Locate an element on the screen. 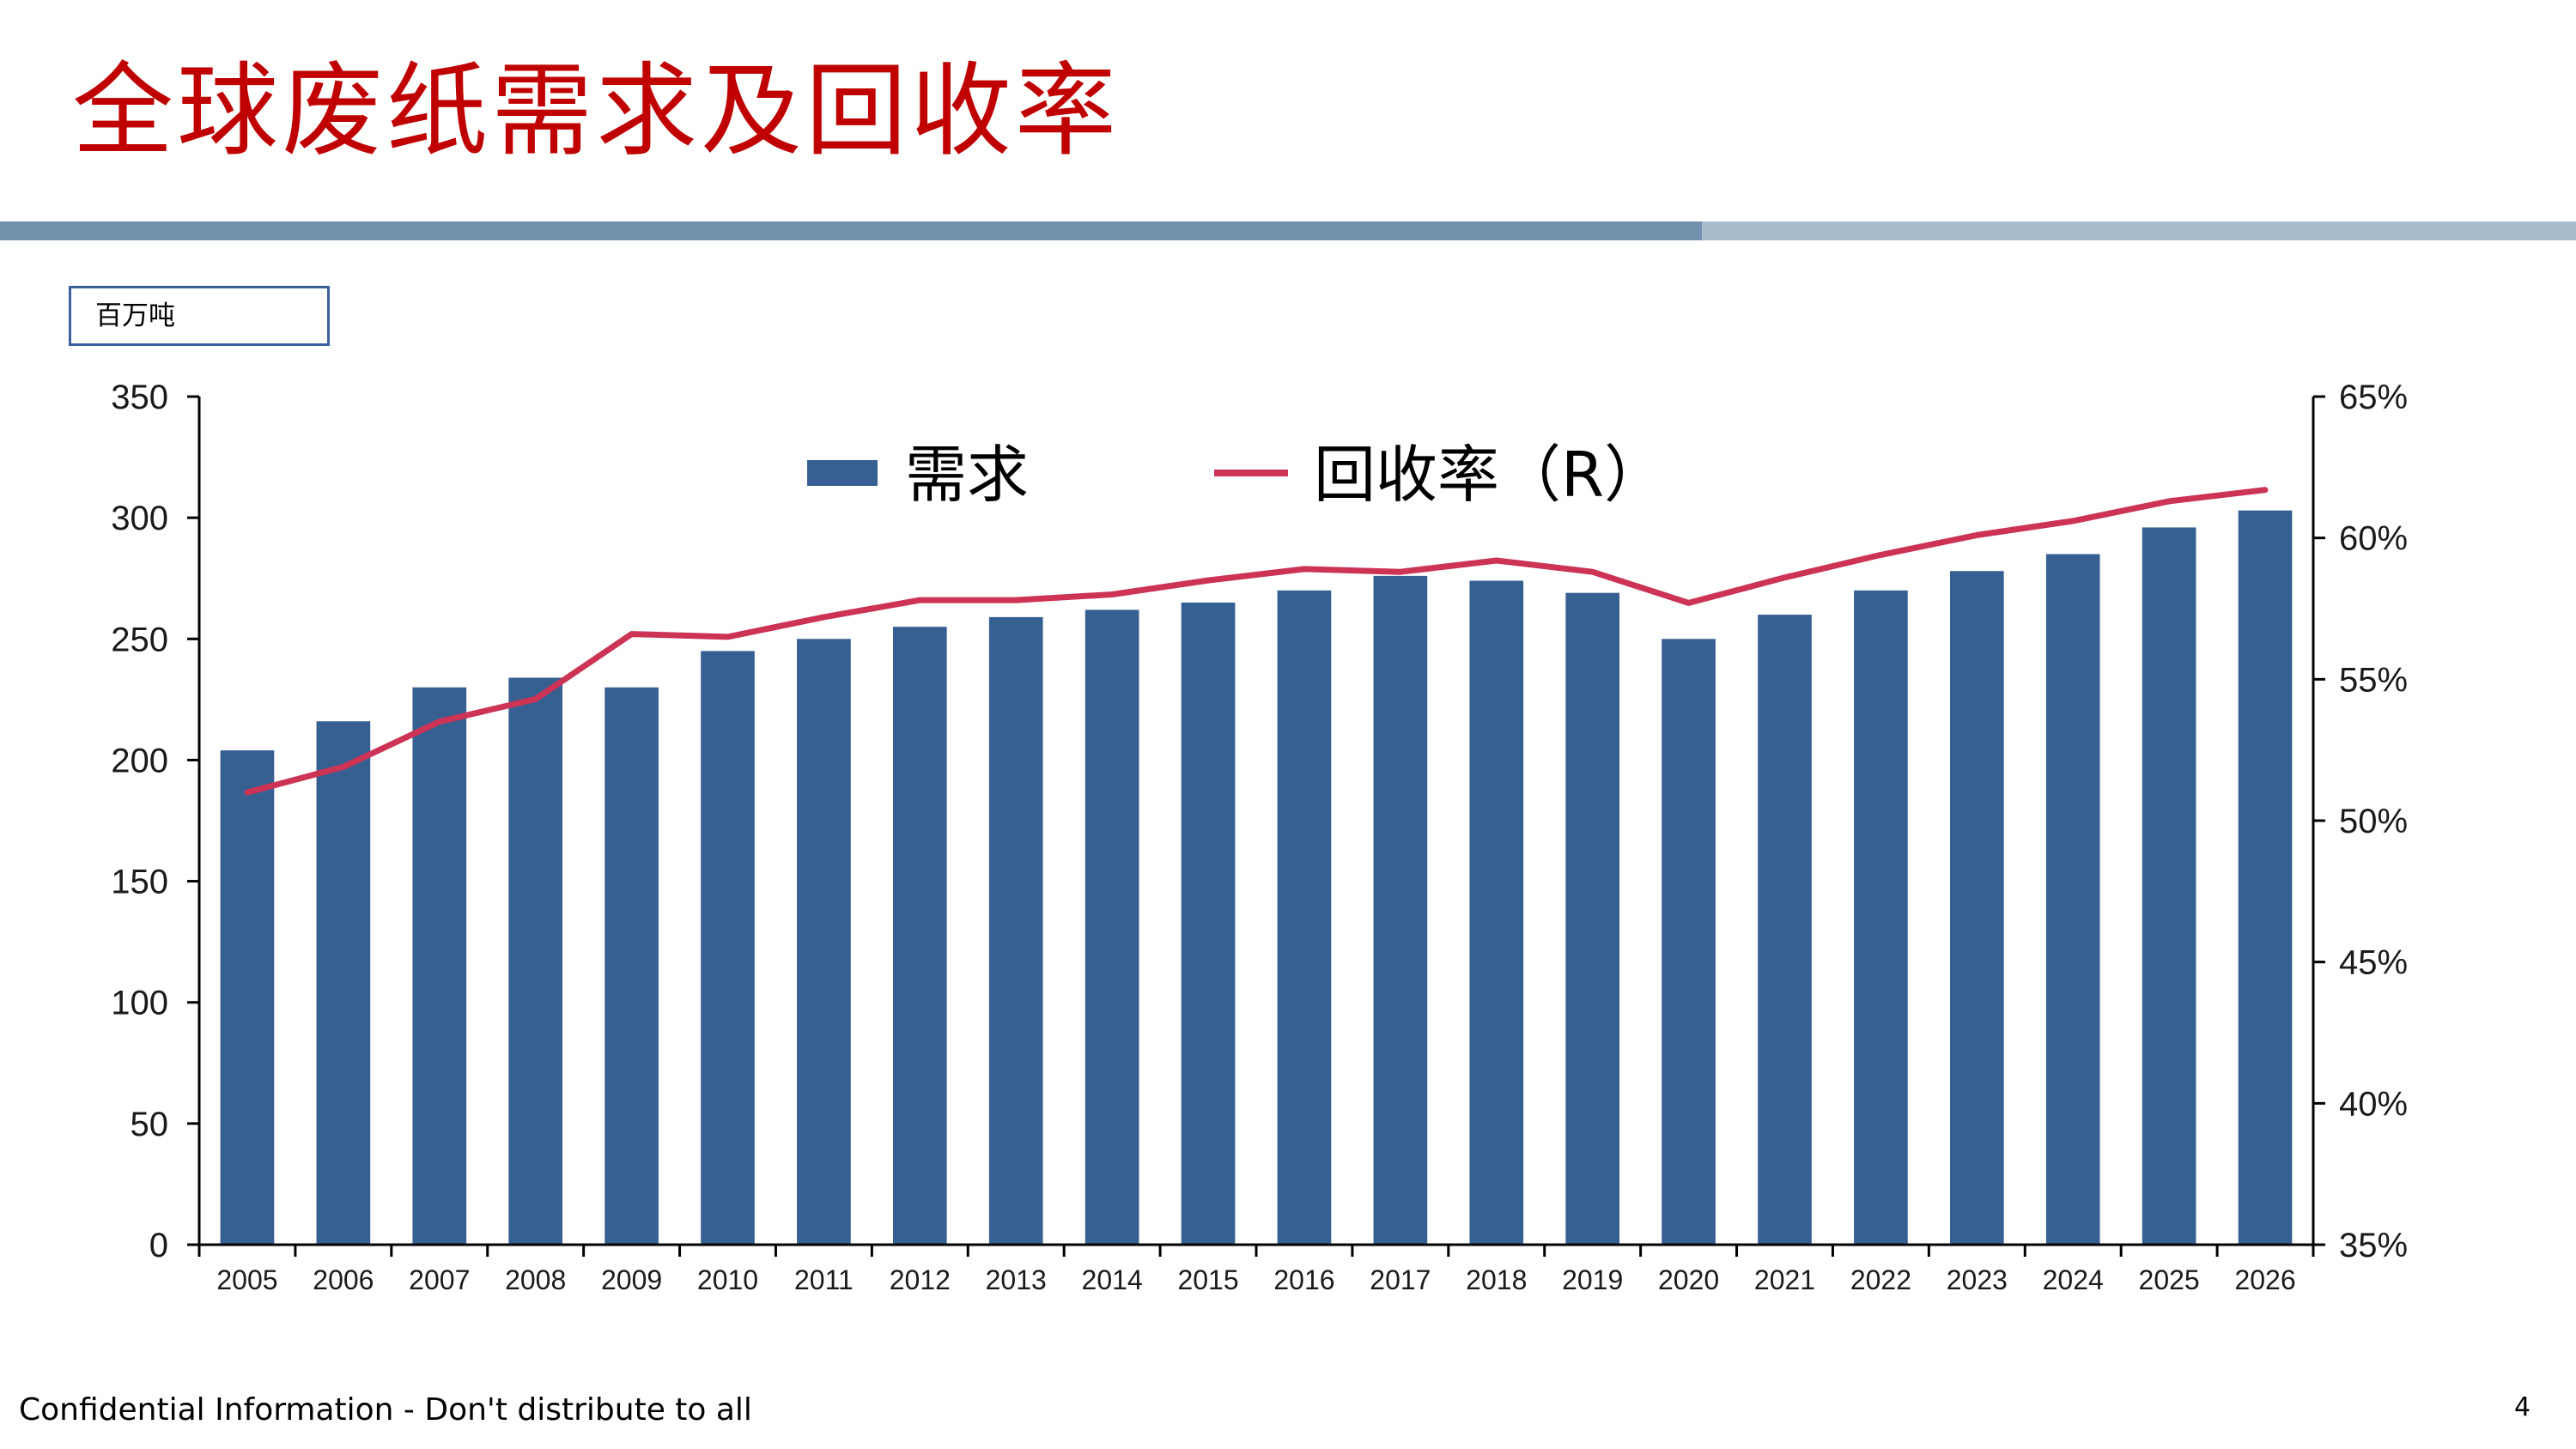  y-left-tick-label: 350 is located at coordinates (139, 397).